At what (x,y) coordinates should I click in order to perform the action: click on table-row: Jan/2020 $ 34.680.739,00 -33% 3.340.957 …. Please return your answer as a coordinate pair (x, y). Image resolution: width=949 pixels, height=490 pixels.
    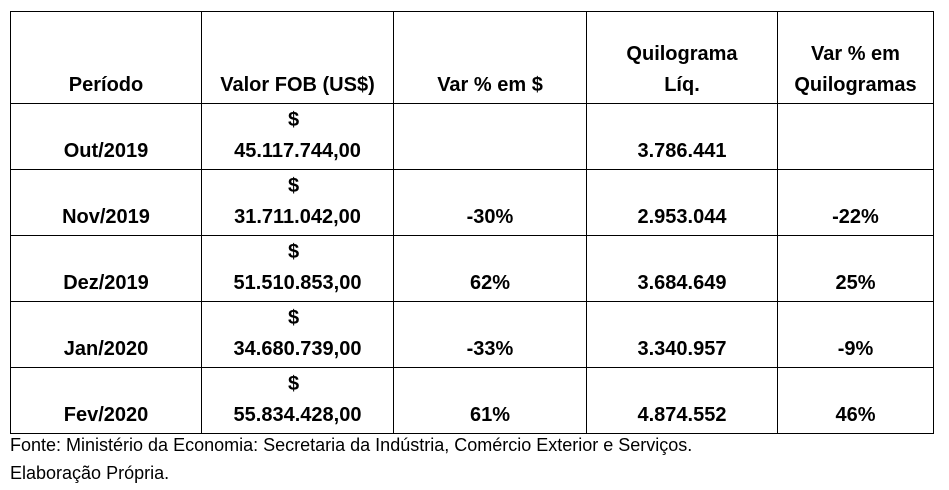
    Looking at the image, I should click on (472, 334).